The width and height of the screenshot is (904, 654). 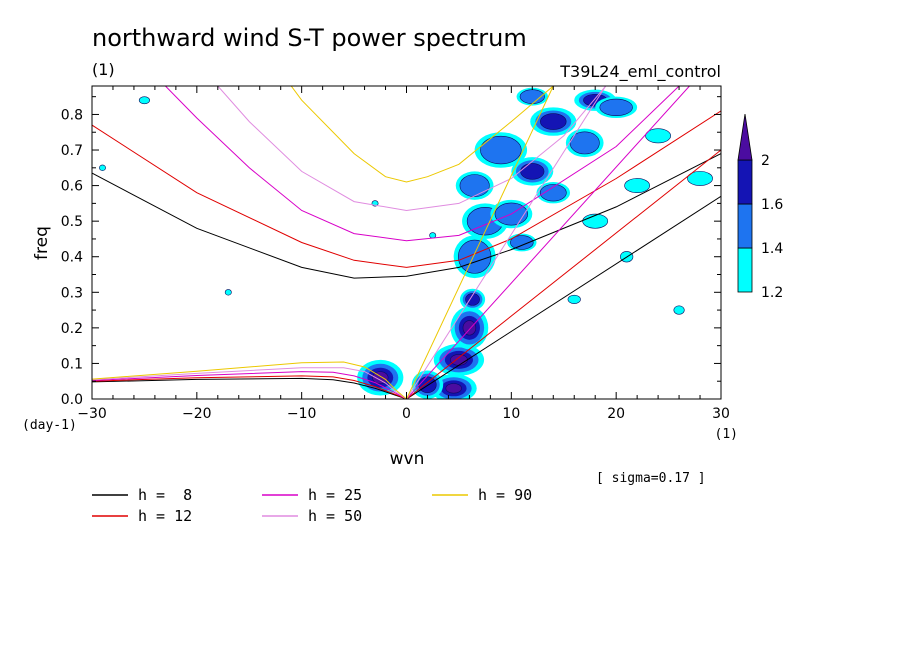 I want to click on colorbar-label: 1.6, so click(x=772, y=205).